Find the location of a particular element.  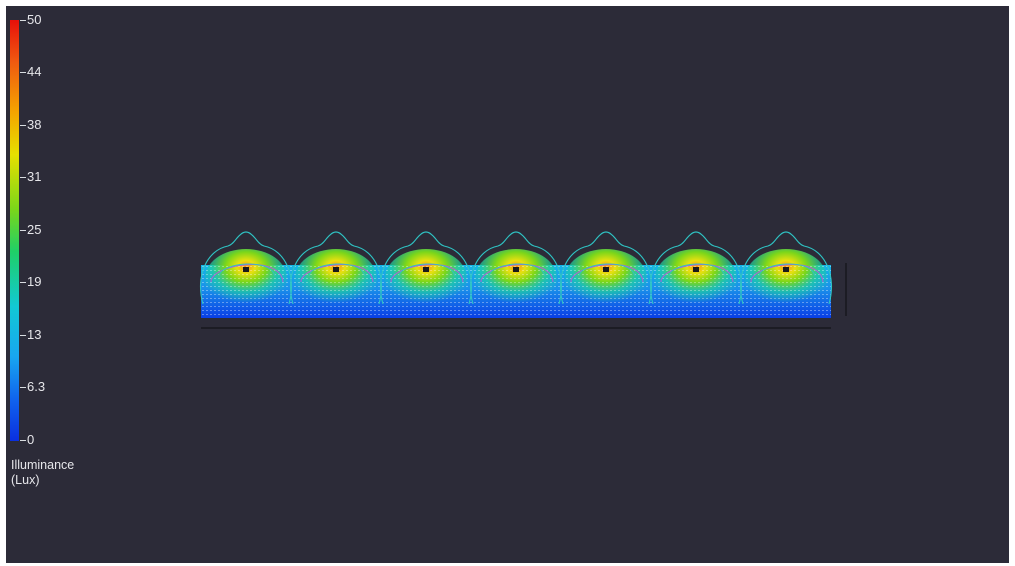

scale-label-6-3: 6.3 is located at coordinates (36, 386).